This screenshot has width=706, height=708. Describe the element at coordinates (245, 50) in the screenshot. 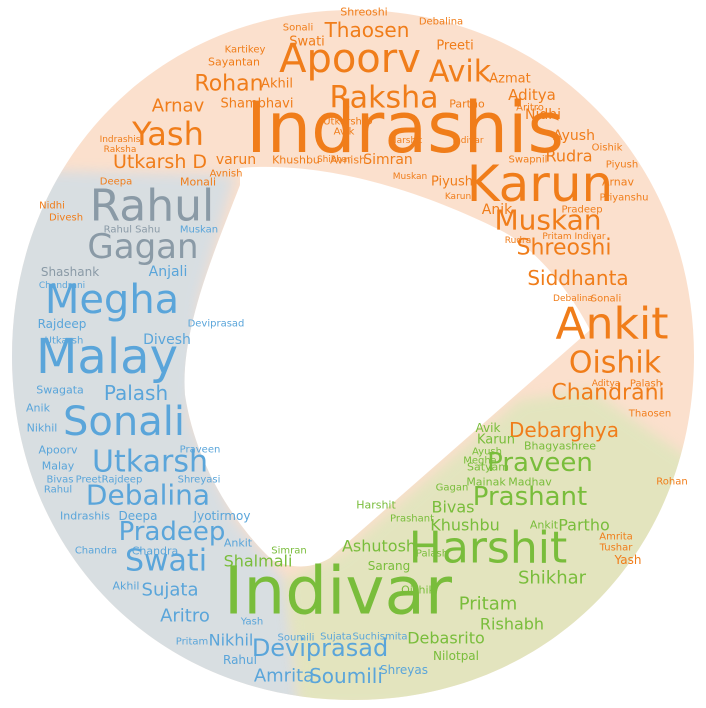

I see `word: Kartikey` at that location.